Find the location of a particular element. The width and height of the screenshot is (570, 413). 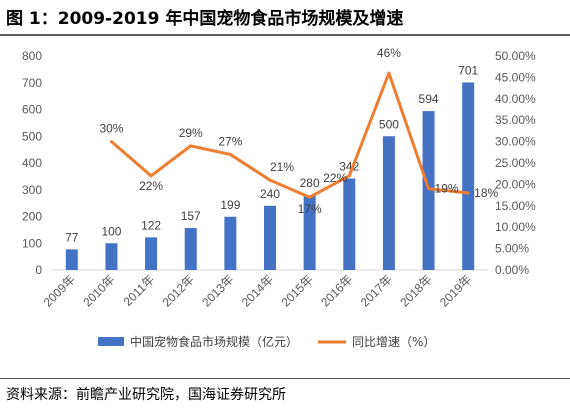

x-tick-label: 2017年 is located at coordinates (376, 290).